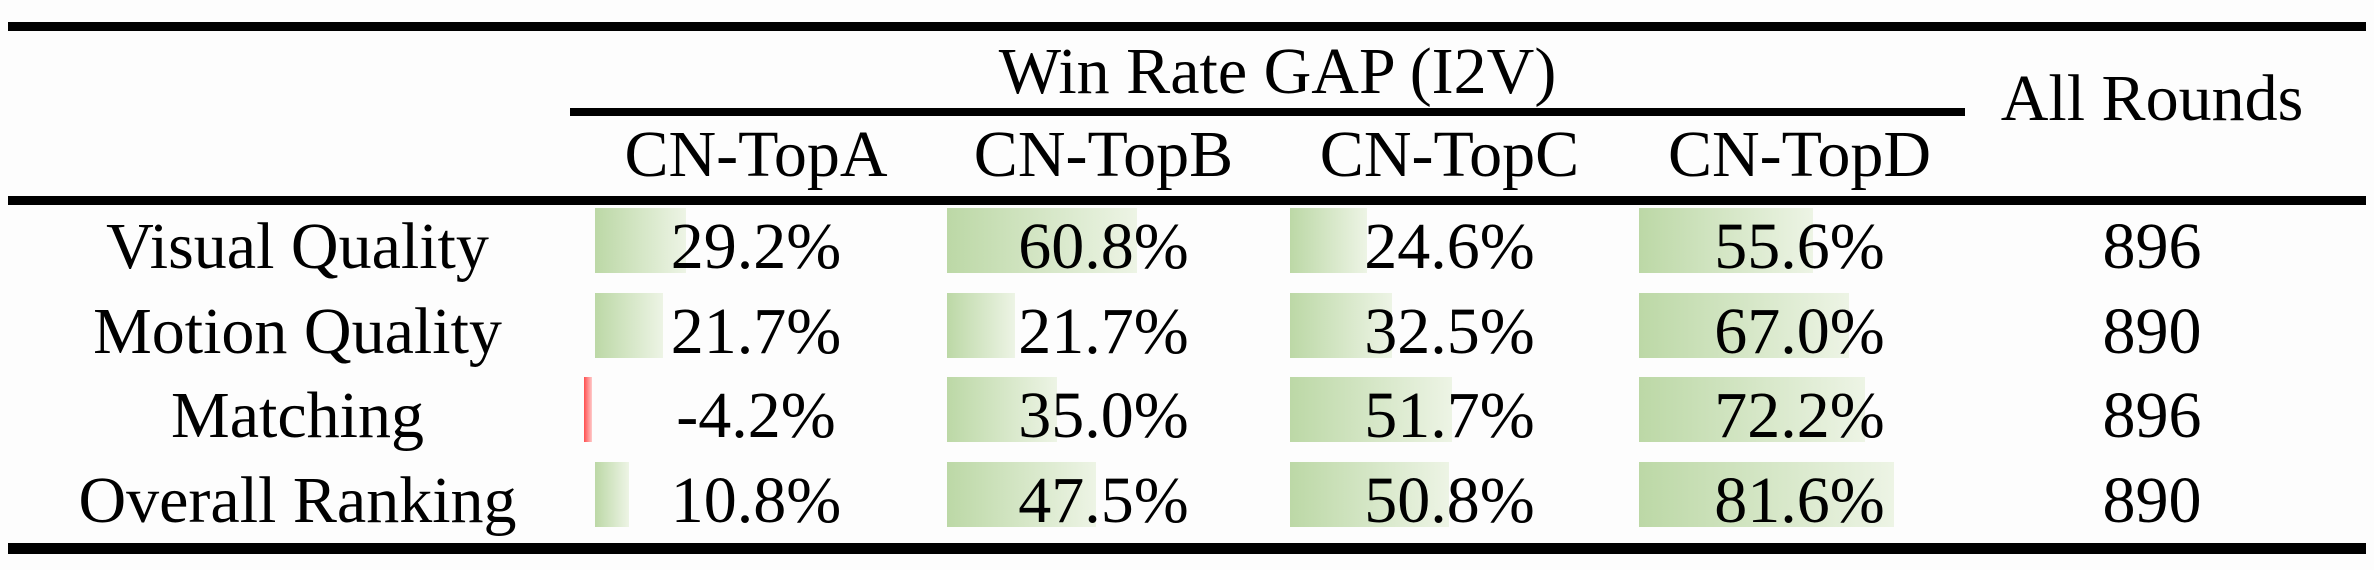 The width and height of the screenshot is (2374, 570). Describe the element at coordinates (756, 500) in the screenshot. I see `win-rate-value: 10.8%` at that location.